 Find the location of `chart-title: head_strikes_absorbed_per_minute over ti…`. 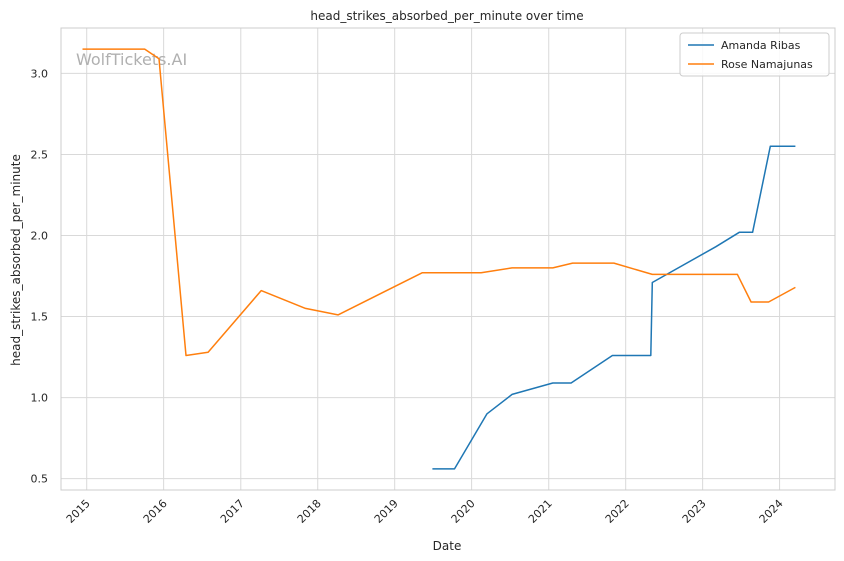

chart-title: head_strikes_absorbed_per_minute over ti… is located at coordinates (446, 16).